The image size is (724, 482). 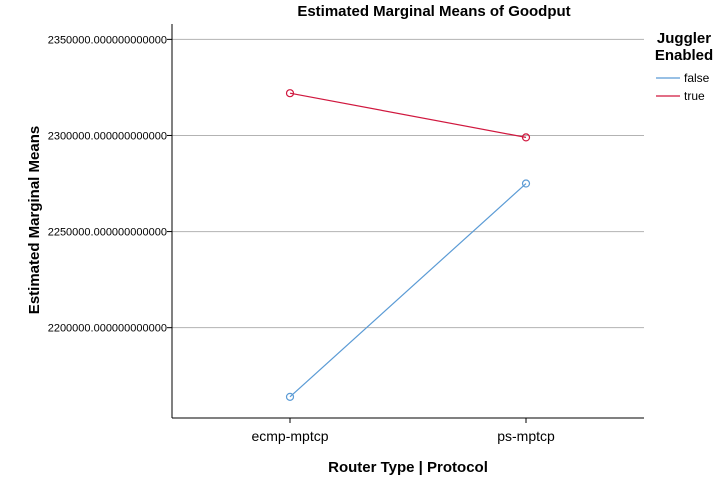 What do you see at coordinates (683, 87) in the screenshot?
I see `legend-items: false true` at bounding box center [683, 87].